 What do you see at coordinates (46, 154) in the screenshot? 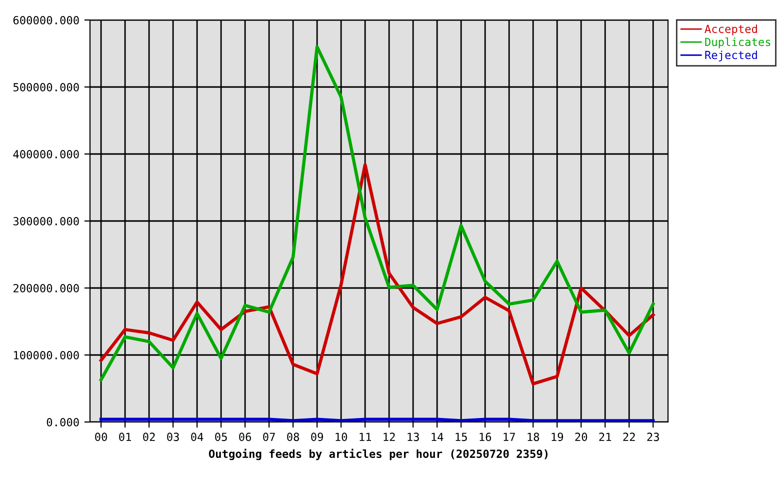
I see `y-tick-label: 400000.000` at bounding box center [46, 154].